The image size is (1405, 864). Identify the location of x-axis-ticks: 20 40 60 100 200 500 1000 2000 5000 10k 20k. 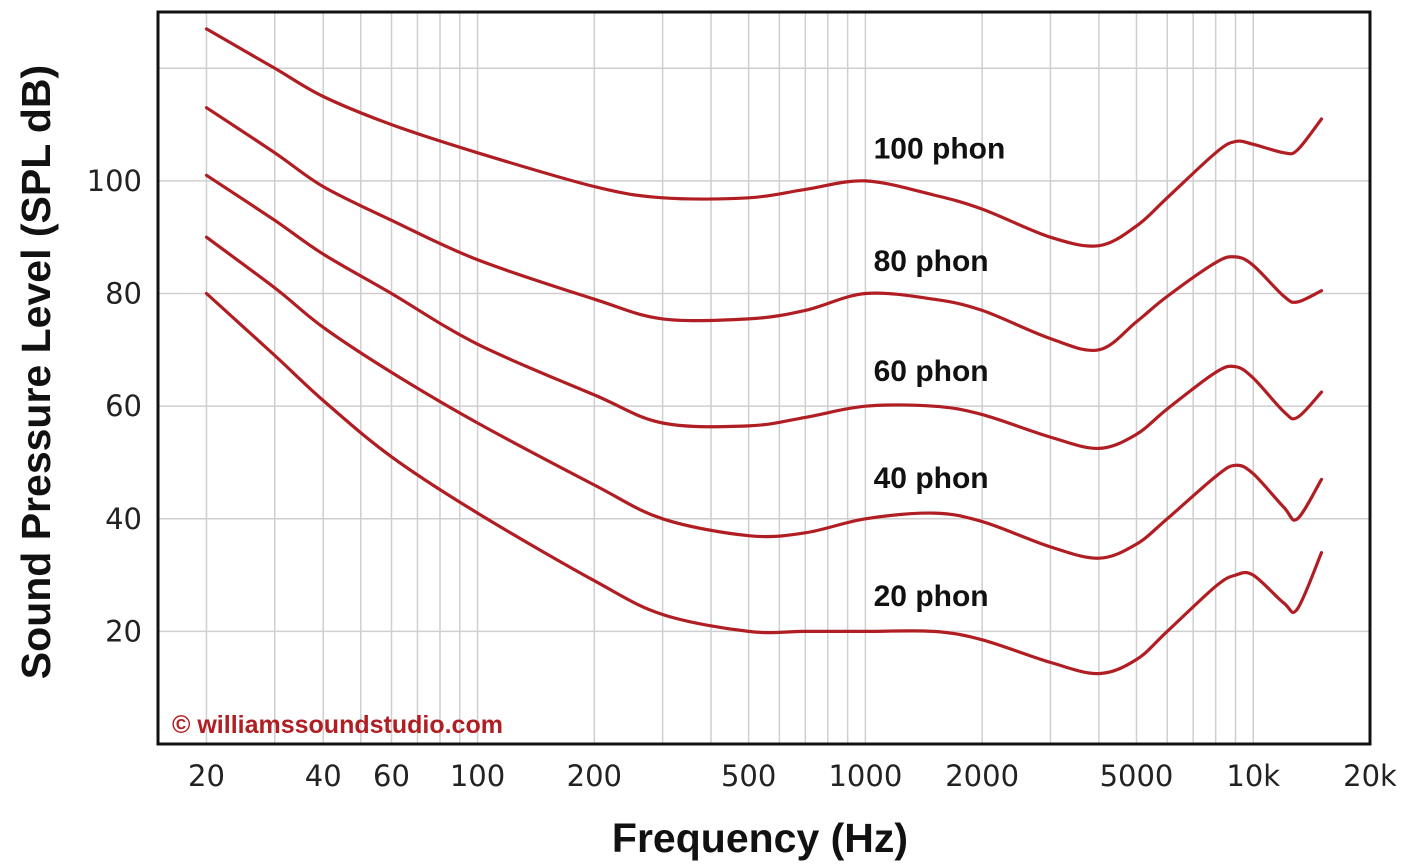
(792, 776).